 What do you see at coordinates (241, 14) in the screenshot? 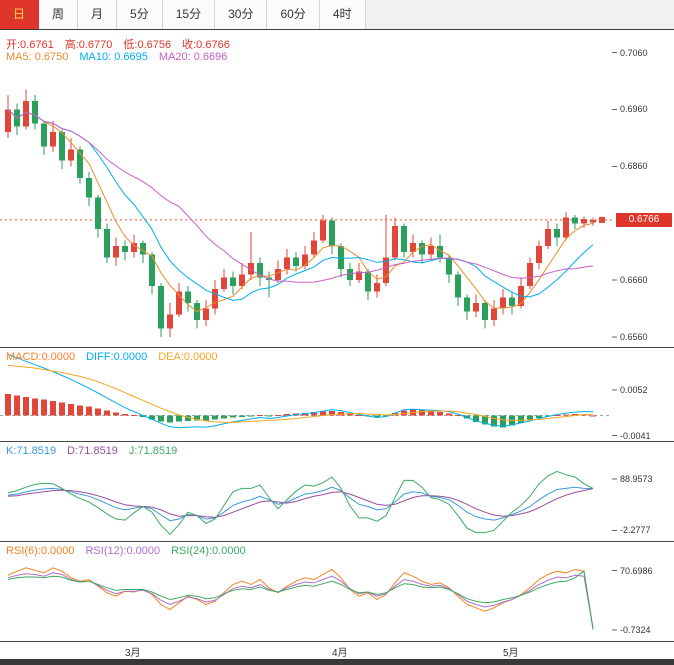
I see `tab-30分: 30分` at bounding box center [241, 14].